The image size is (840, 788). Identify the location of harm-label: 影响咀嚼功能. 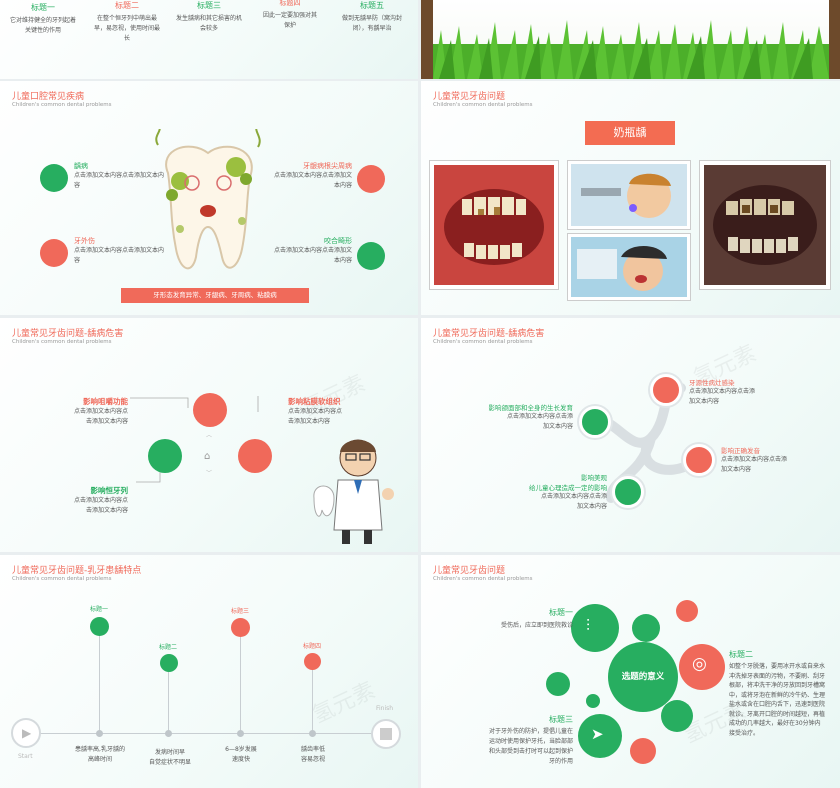
(105, 401).